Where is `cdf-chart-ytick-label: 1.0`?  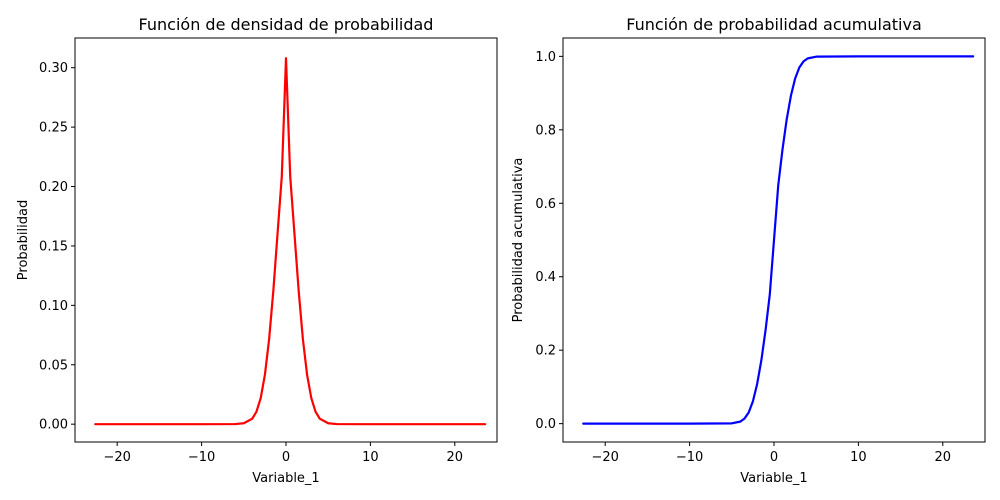 cdf-chart-ytick-label: 1.0 is located at coordinates (545, 57).